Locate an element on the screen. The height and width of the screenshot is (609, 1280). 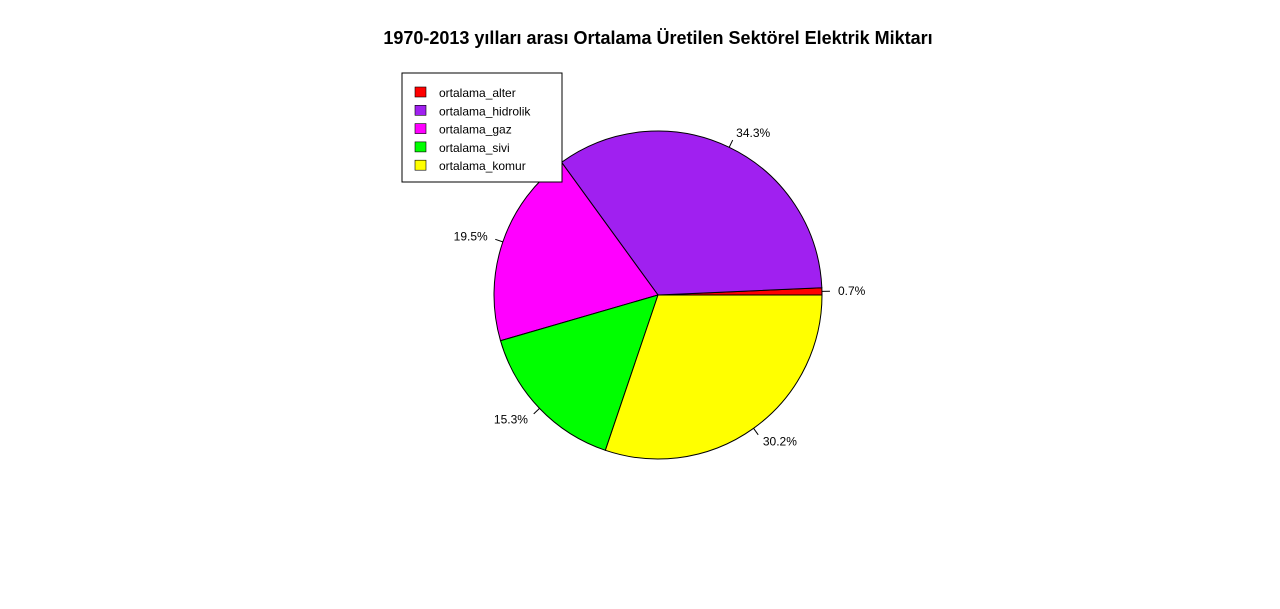
slice-percent-label: 34.3% is located at coordinates (753, 133).